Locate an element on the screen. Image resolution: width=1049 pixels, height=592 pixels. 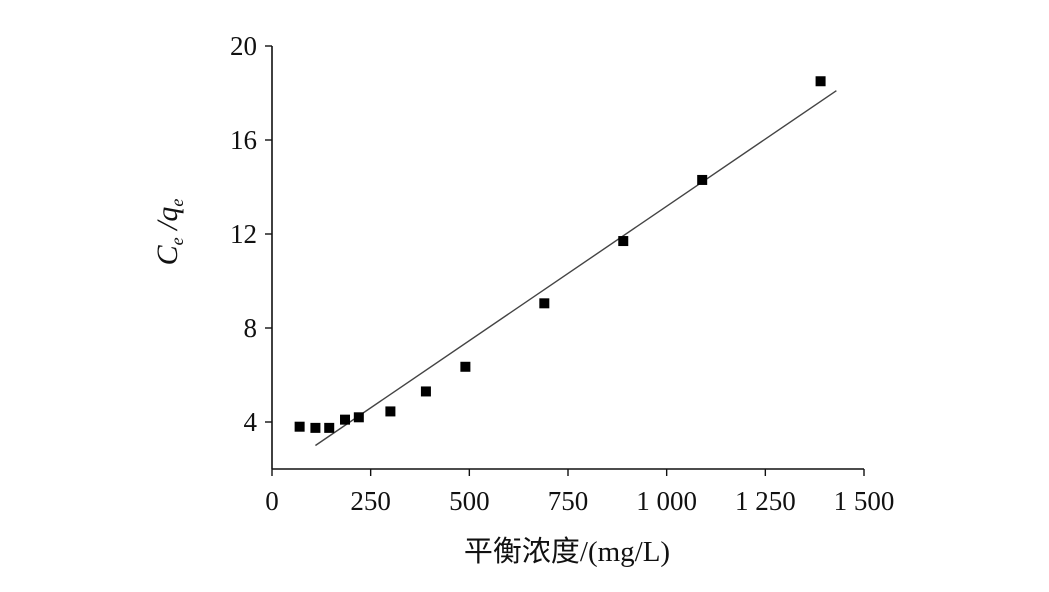
y-tick-label: 12 is located at coordinates (243, 234).